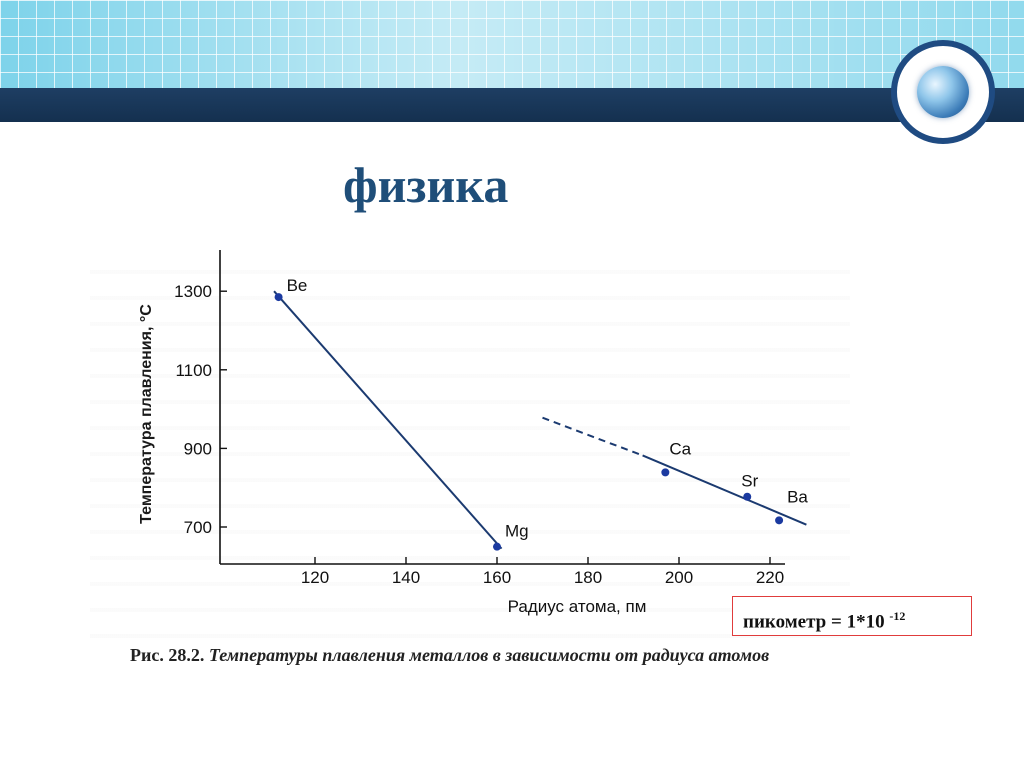  I want to click on logo, so click(943, 92).